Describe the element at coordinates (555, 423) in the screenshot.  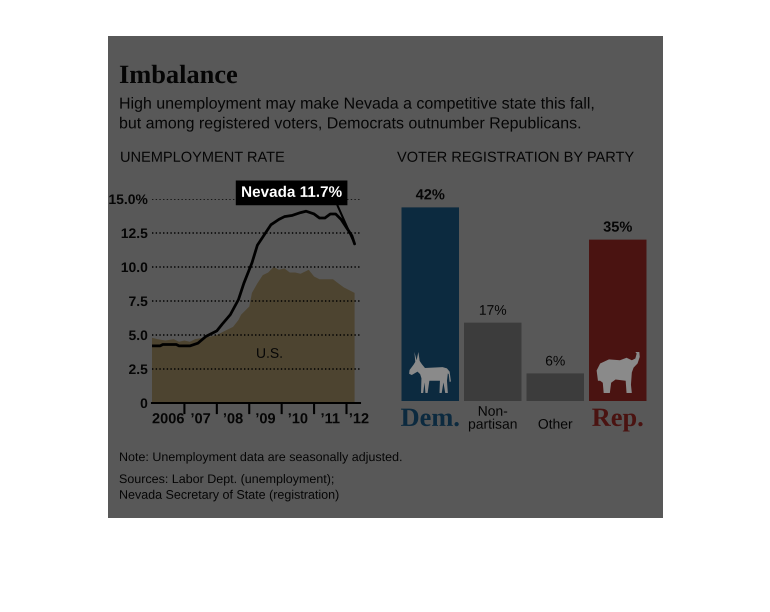
I see `x-tick-label: Other` at that location.